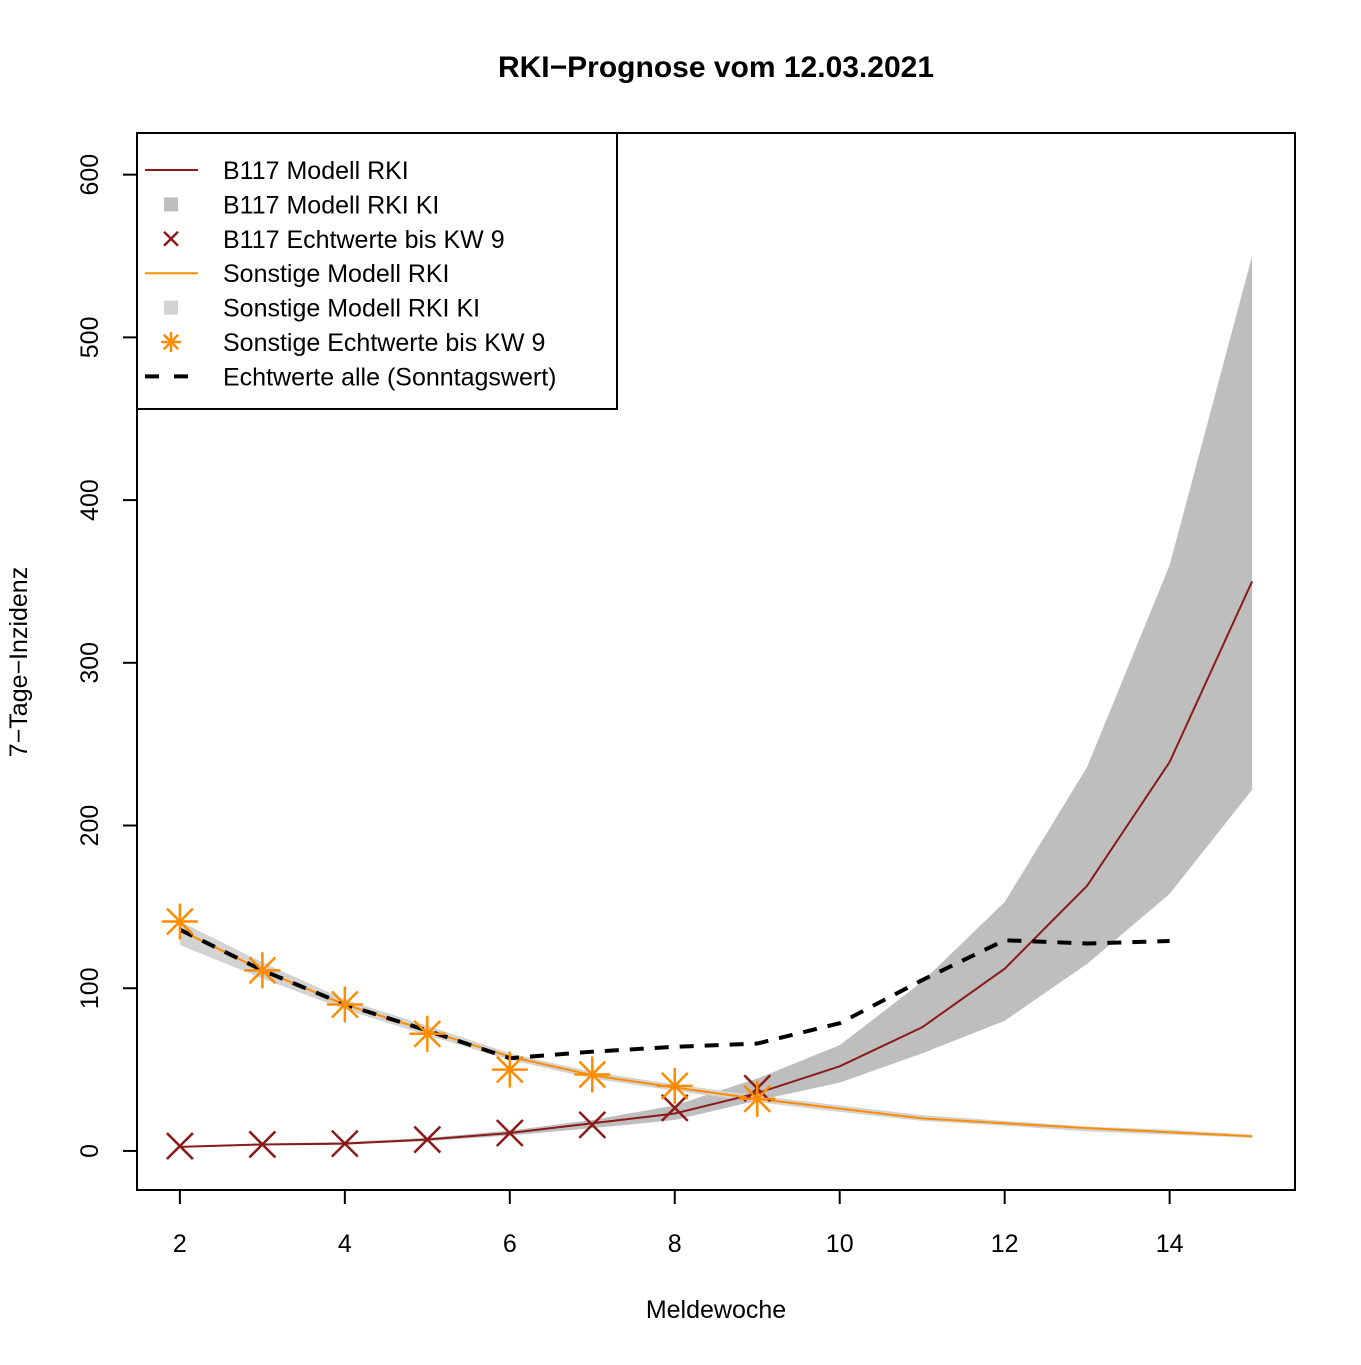 Image resolution: width=1361 pixels, height=1365 pixels. What do you see at coordinates (1170, 1244) in the screenshot?
I see `x-tick-label: 14` at bounding box center [1170, 1244].